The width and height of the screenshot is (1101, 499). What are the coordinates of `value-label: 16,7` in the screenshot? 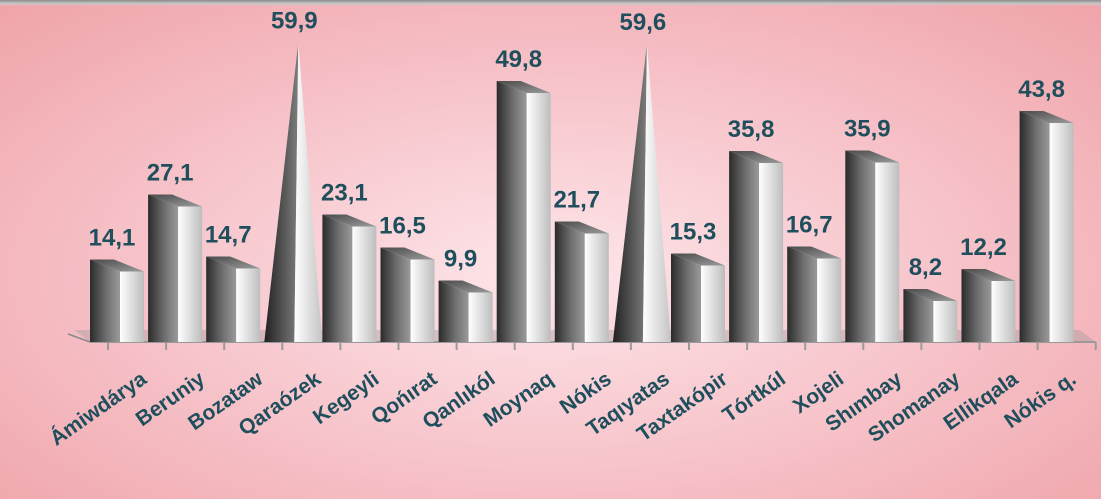 It's located at (809, 225).